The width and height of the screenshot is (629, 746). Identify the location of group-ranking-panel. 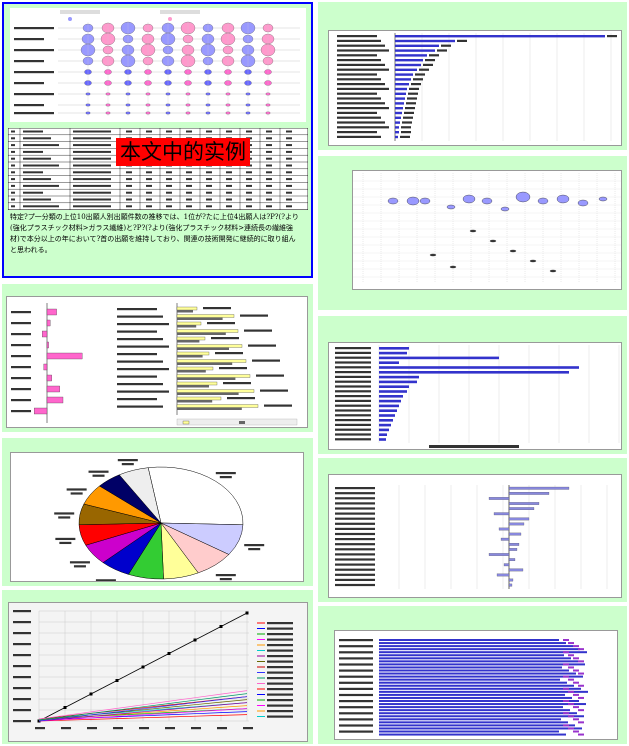
(472, 385).